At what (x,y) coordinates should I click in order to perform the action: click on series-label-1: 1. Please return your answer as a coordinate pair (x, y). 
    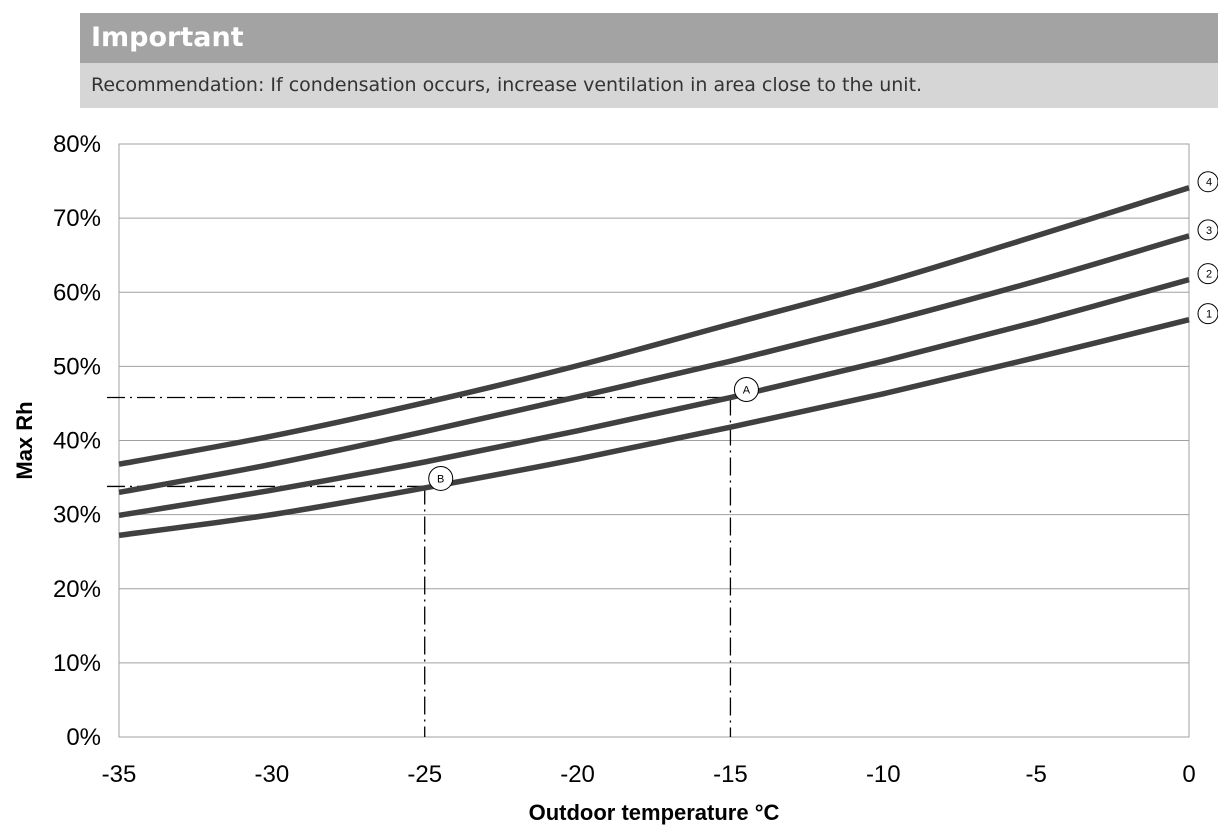
    Looking at the image, I should click on (1209, 315).